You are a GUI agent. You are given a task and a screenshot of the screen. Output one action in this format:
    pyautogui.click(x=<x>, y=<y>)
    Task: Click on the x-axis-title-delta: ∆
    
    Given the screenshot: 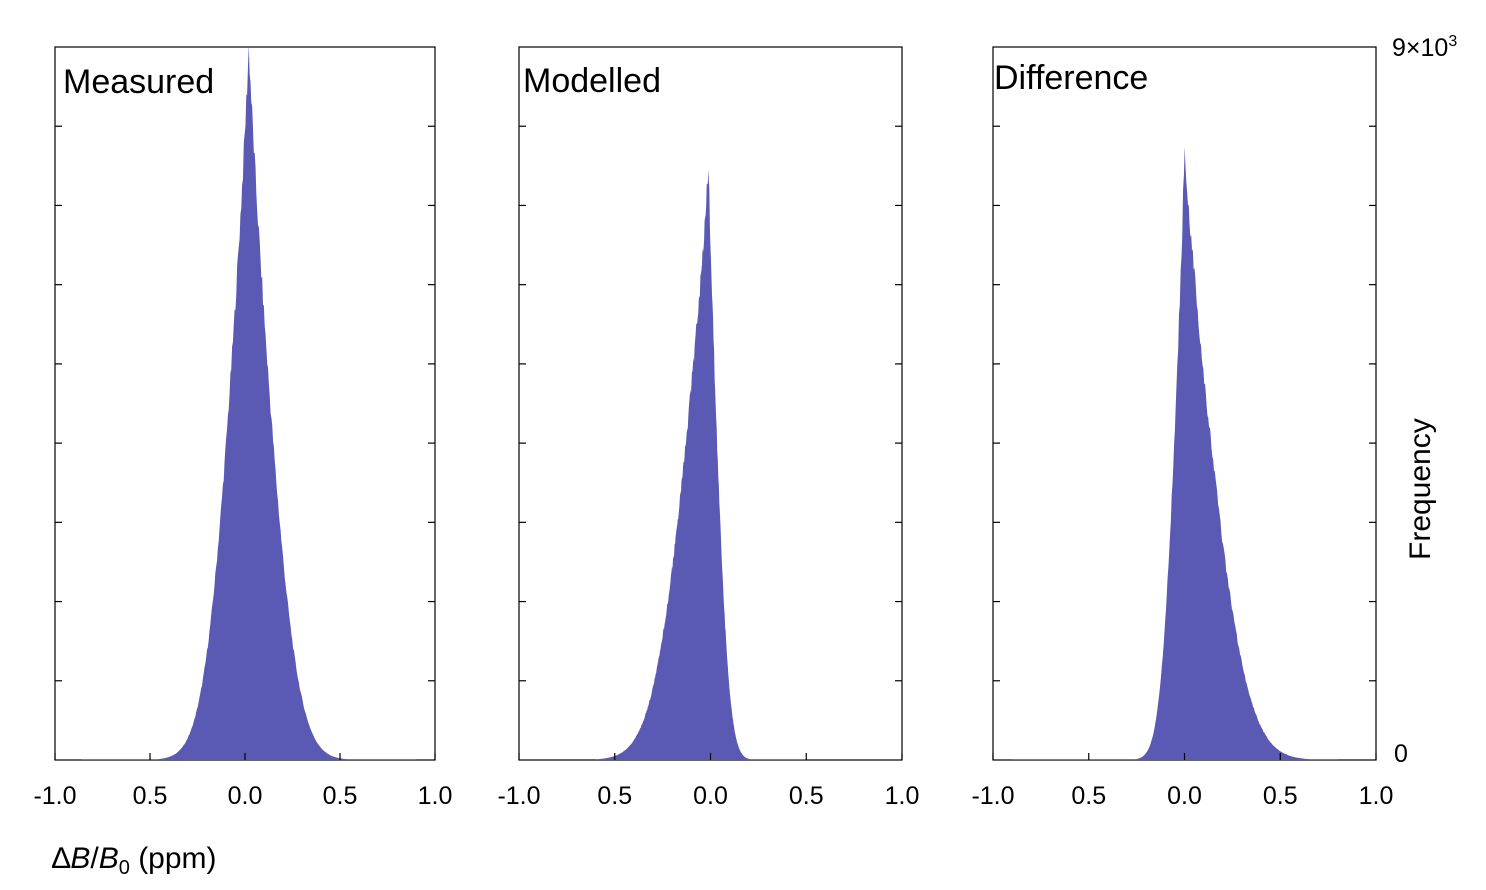 What is the action you would take?
    pyautogui.click(x=61, y=858)
    